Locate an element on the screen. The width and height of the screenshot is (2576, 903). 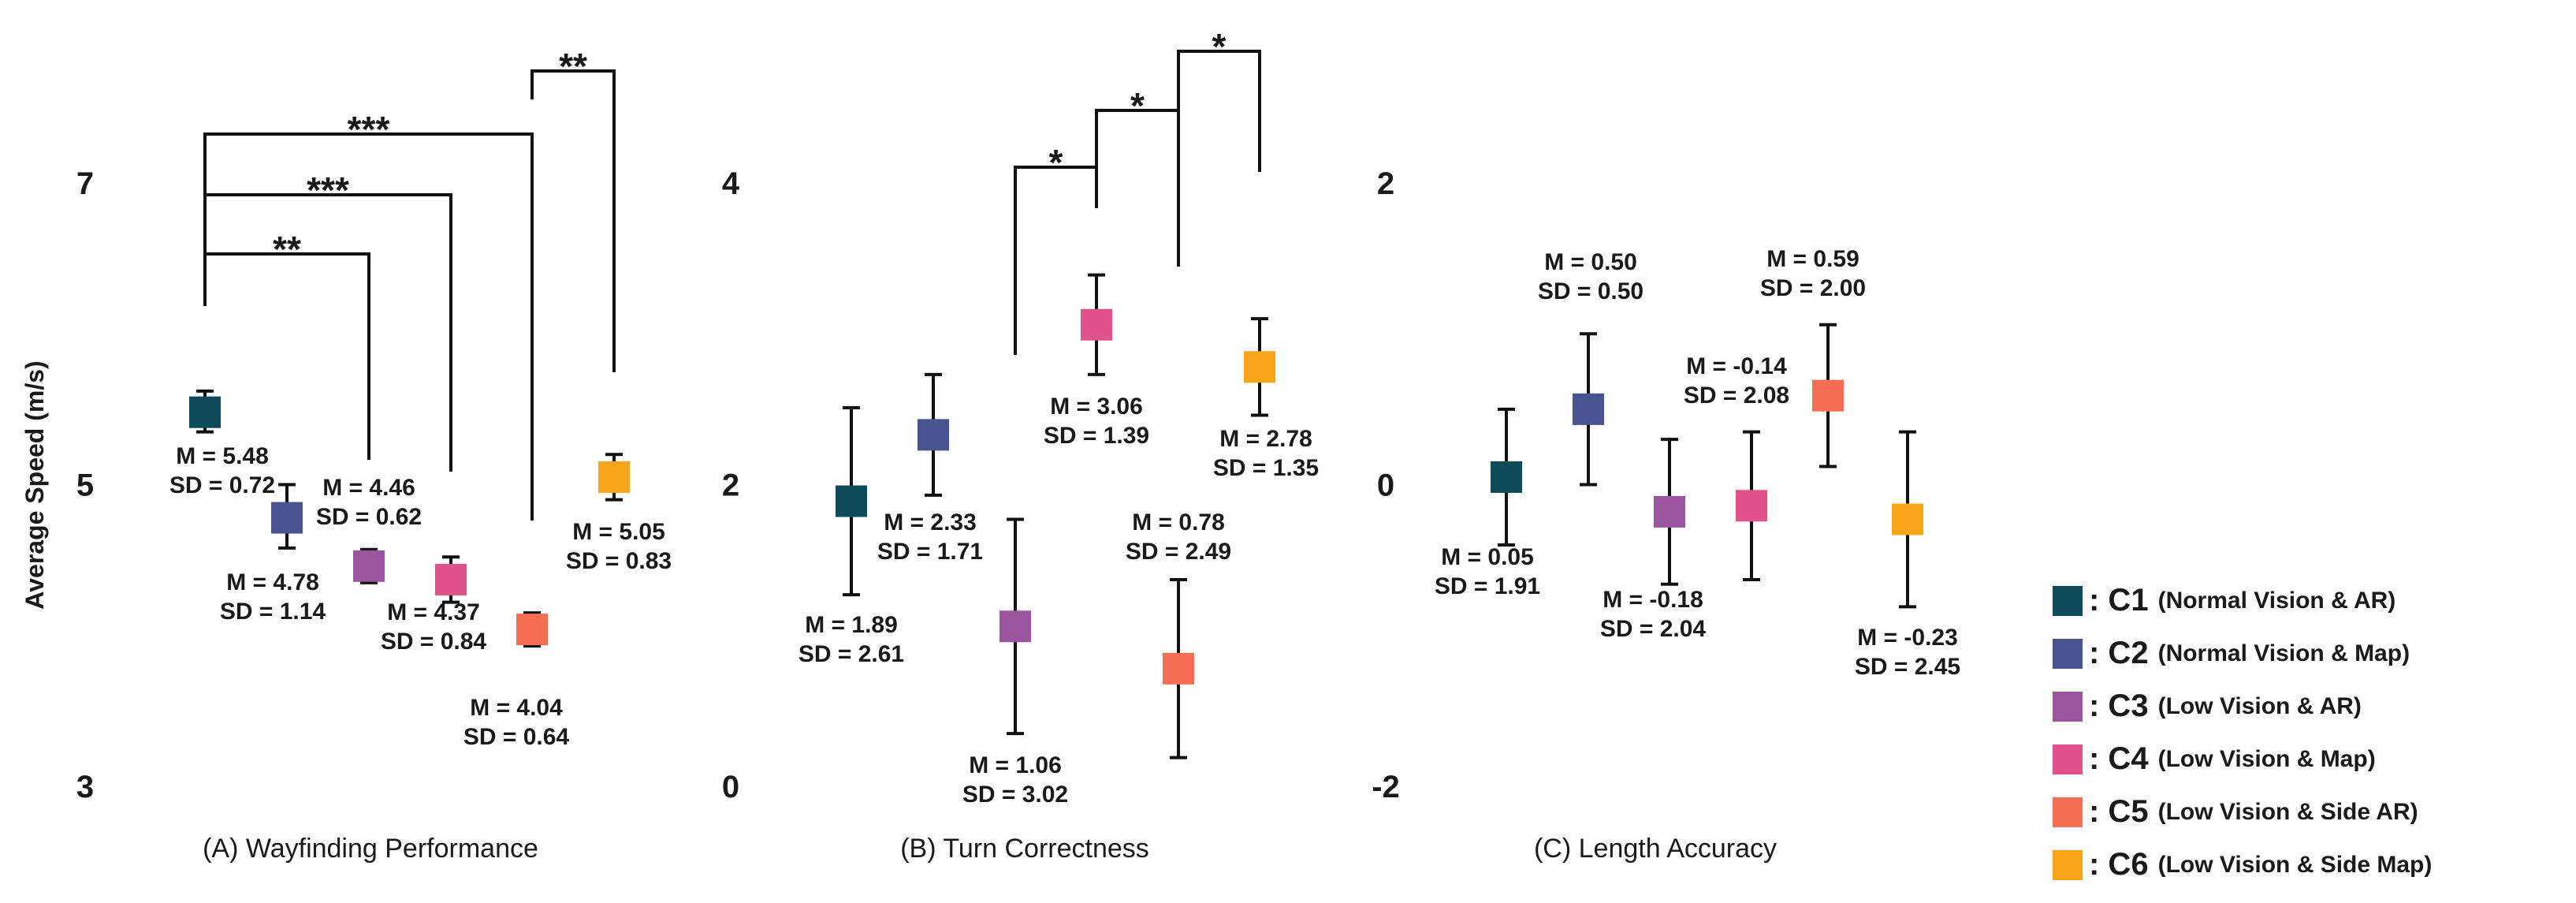
legend-item-c3: : C3 (Low Vision & AR) is located at coordinates (2242, 705).